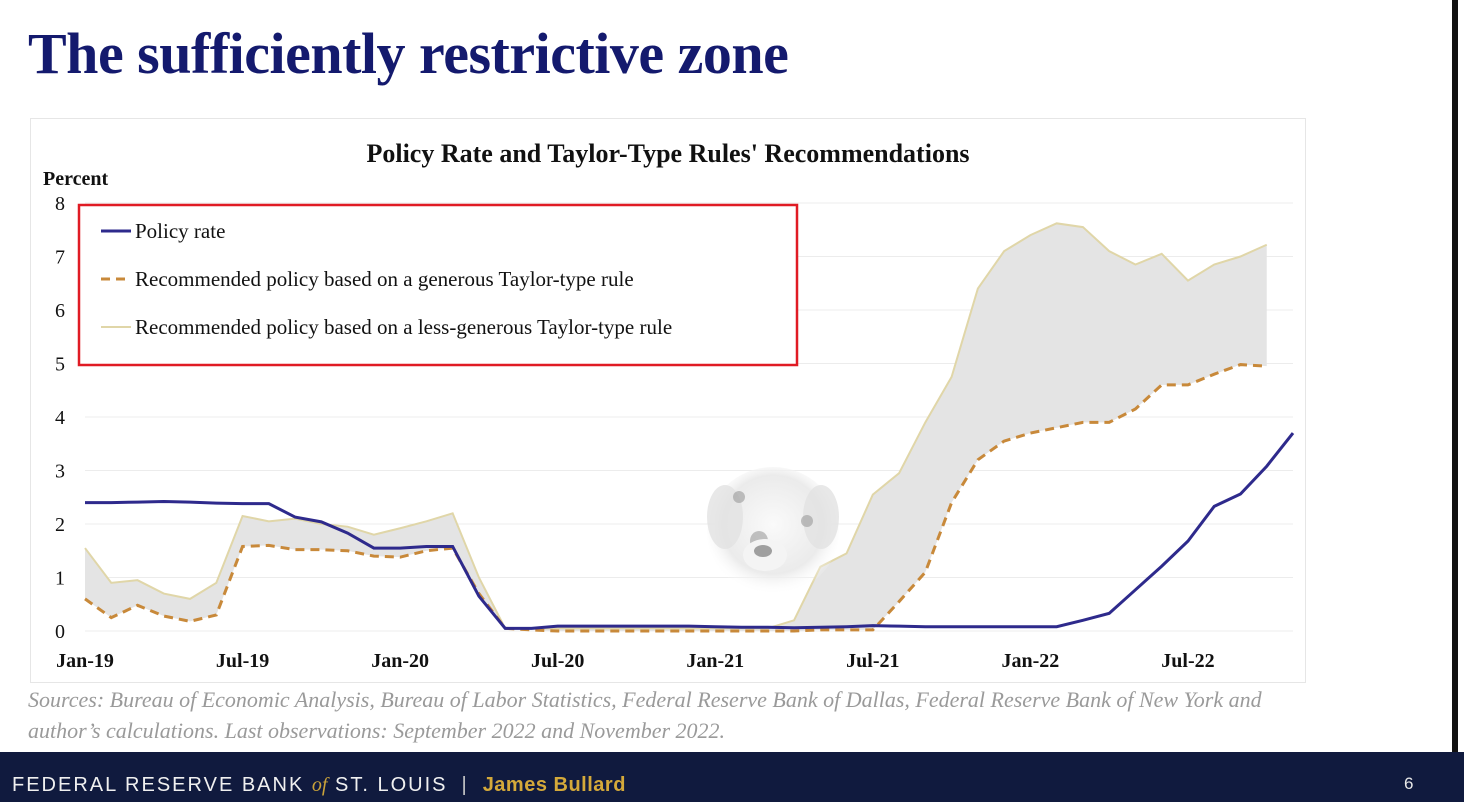  Describe the element at coordinates (60, 472) in the screenshot. I see `y-tick-label: 3` at that location.